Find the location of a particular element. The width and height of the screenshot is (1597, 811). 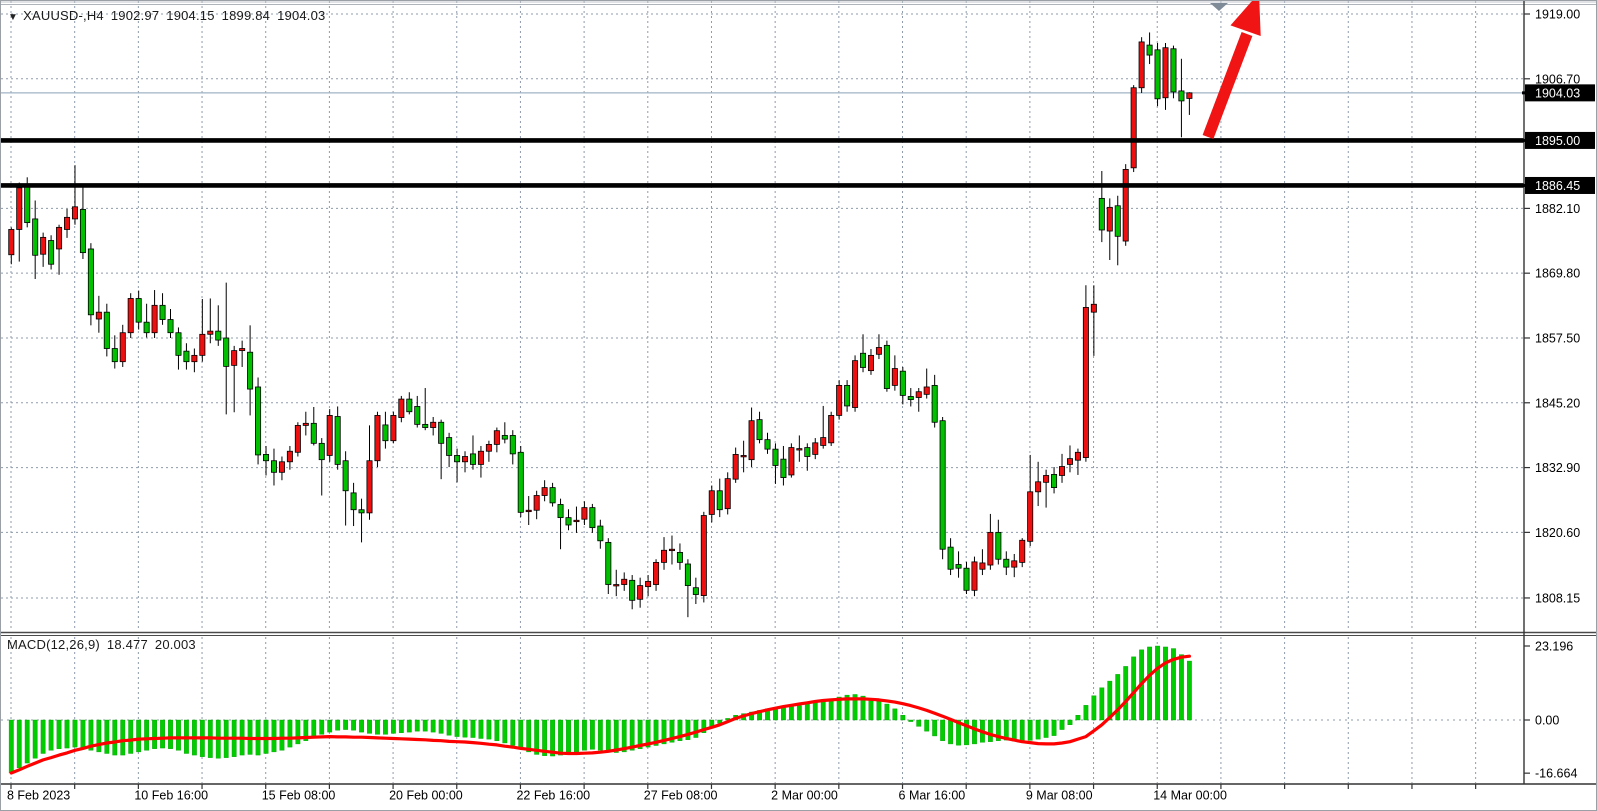

trend-arrow is located at coordinates (1231, 70).